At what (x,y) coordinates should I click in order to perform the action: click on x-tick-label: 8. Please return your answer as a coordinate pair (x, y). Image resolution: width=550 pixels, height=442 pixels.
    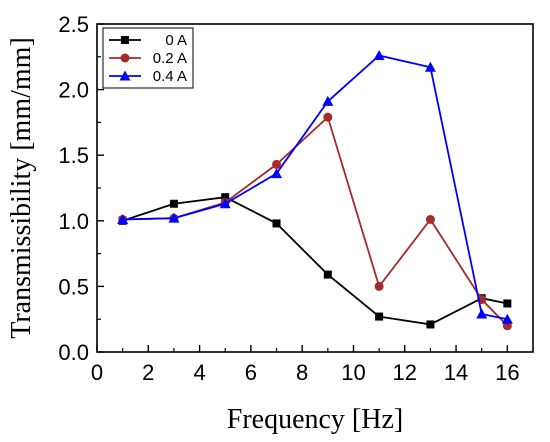
    Looking at the image, I should click on (302, 372).